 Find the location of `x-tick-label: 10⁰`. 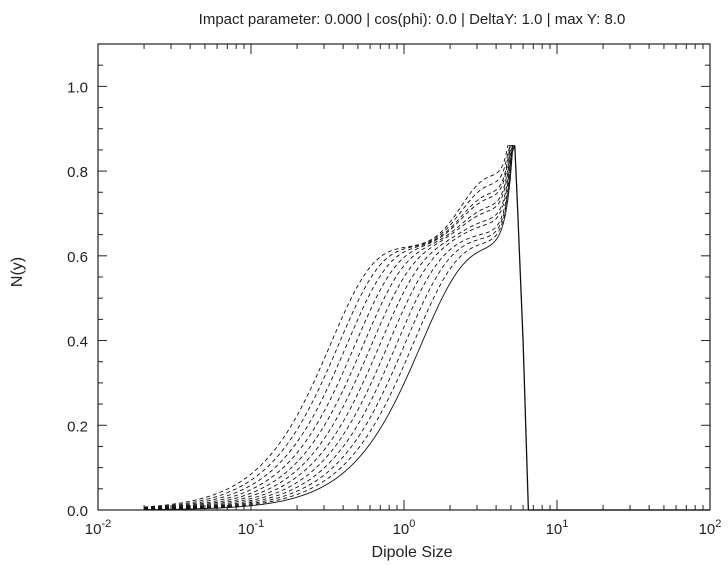

x-tick-label: 10⁰ is located at coordinates (404, 528).